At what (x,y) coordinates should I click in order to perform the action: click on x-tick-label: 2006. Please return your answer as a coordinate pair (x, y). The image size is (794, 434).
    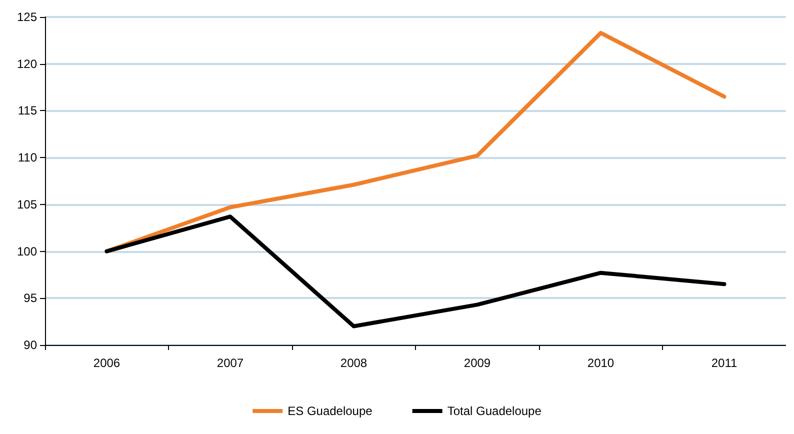
    Looking at the image, I should click on (106, 363).